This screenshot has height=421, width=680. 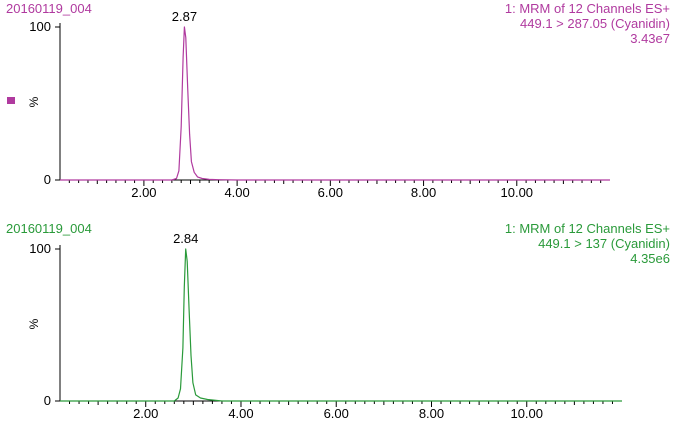 What do you see at coordinates (11, 100) in the screenshot?
I see `trace-marker-icon` at bounding box center [11, 100].